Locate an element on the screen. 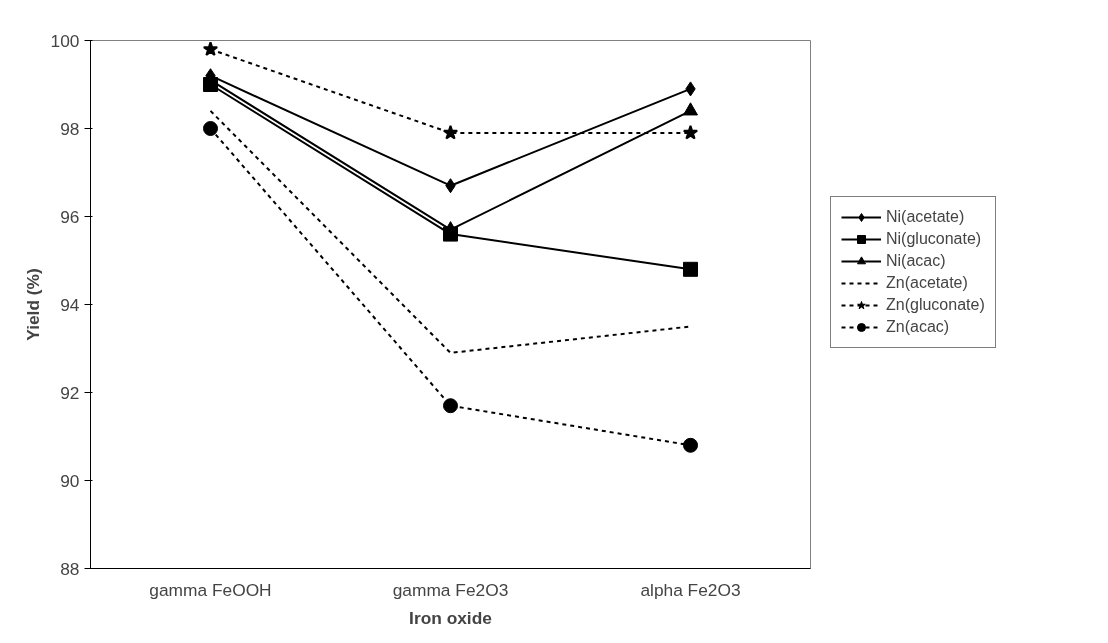 The image size is (1108, 643). legend-label: Ni(acac) is located at coordinates (916, 261).